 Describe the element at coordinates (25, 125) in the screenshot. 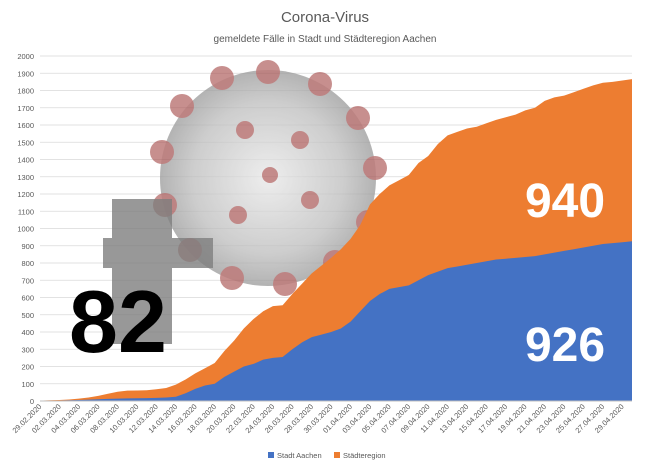

I see `y-tick-label: 1600` at that location.